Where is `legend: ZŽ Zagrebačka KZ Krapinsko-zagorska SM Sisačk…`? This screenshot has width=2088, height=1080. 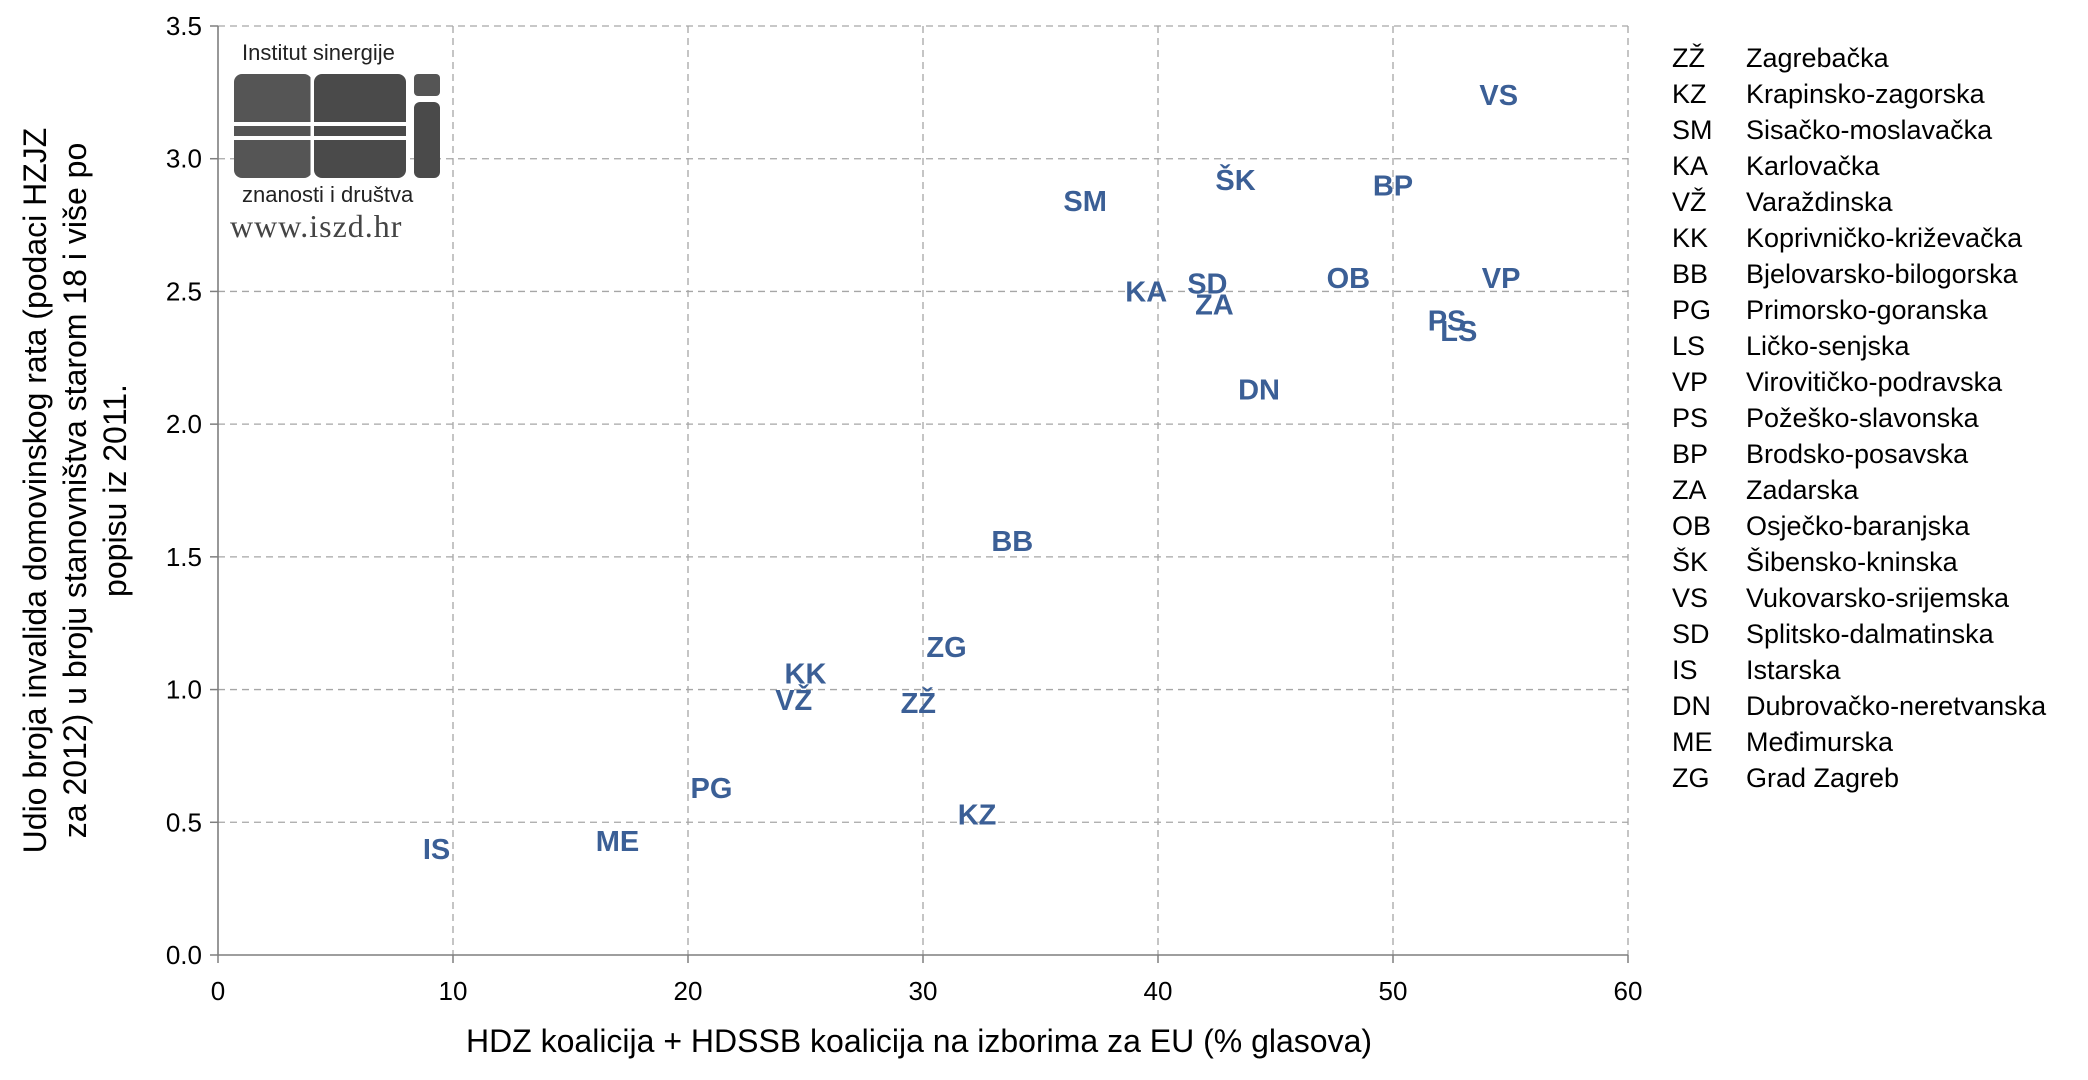
legend: ZŽ Zagrebačka KZ Krapinsko-zagorska SM Sisačk… is located at coordinates (1877, 418).